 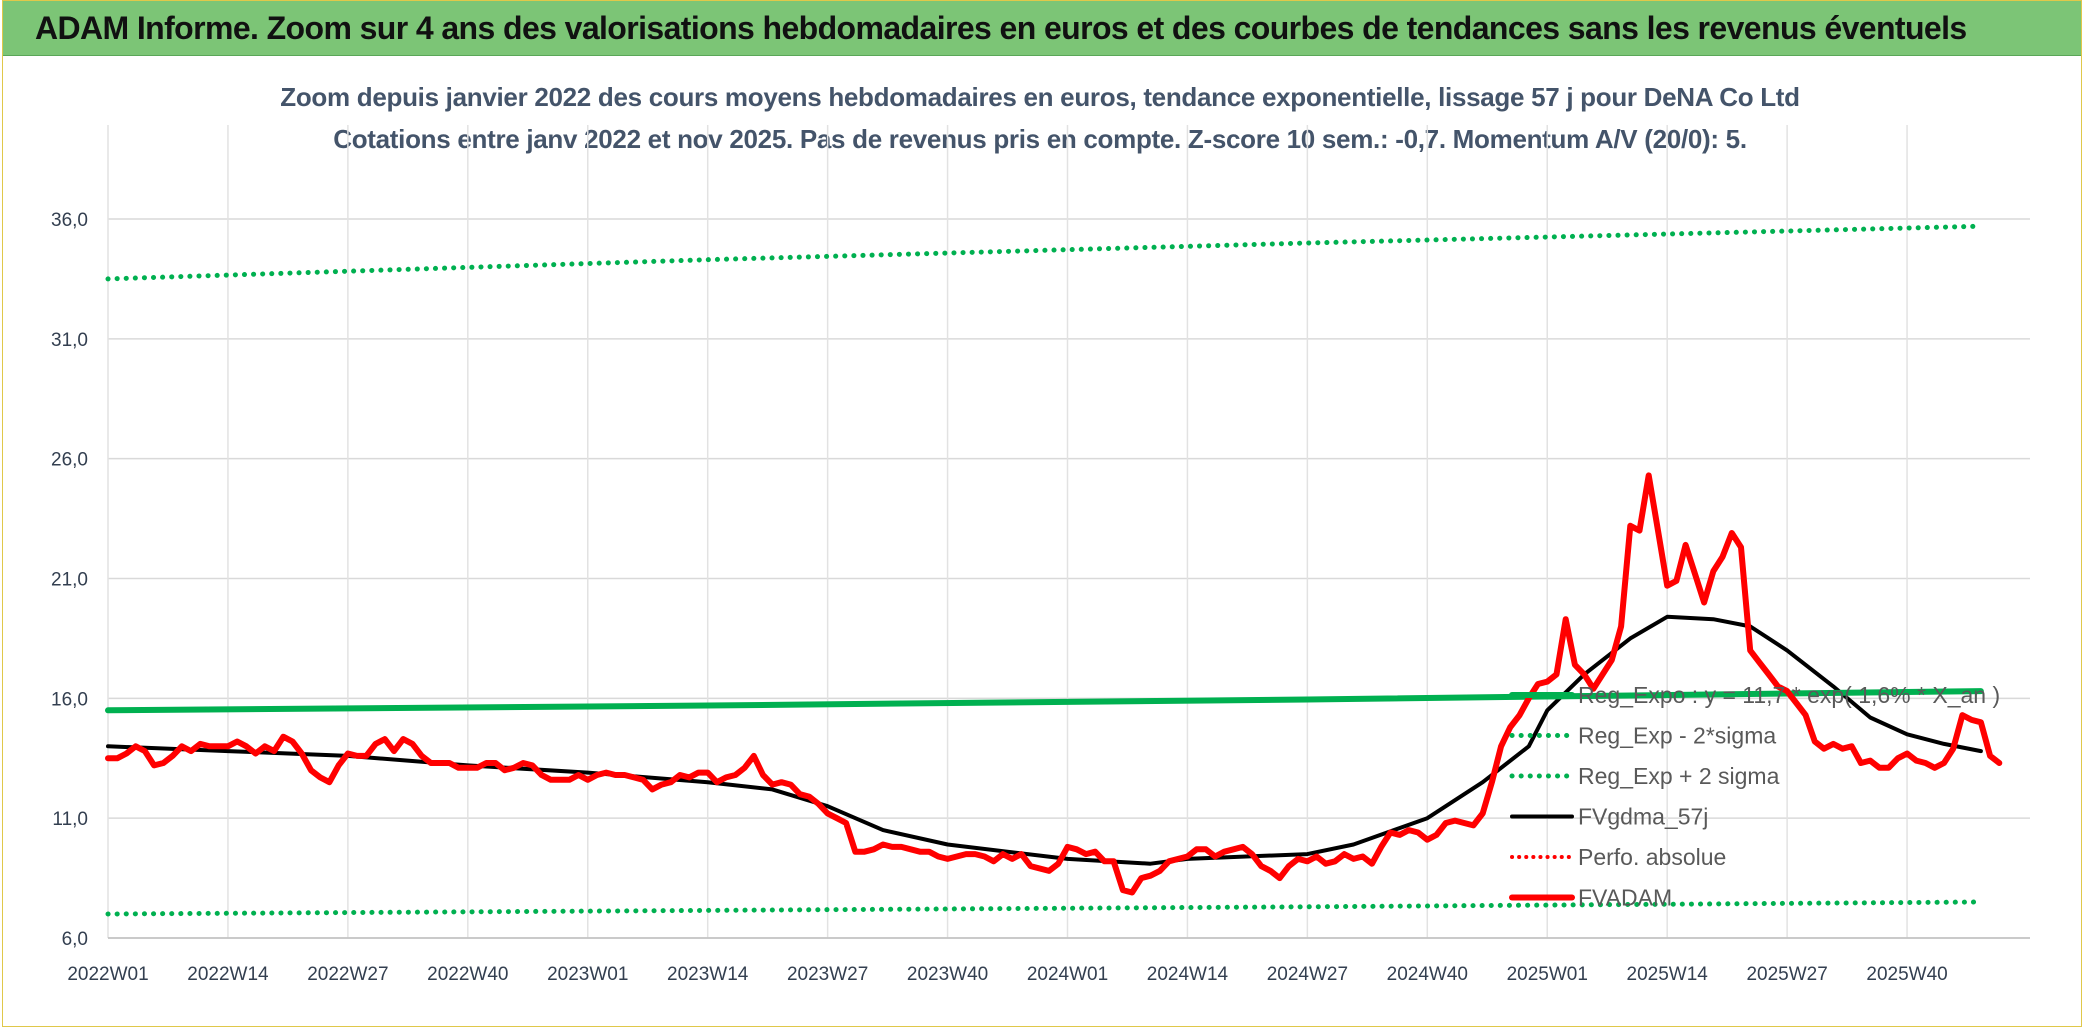 I want to click on y-tick-label: 6,0, so click(x=75, y=939).